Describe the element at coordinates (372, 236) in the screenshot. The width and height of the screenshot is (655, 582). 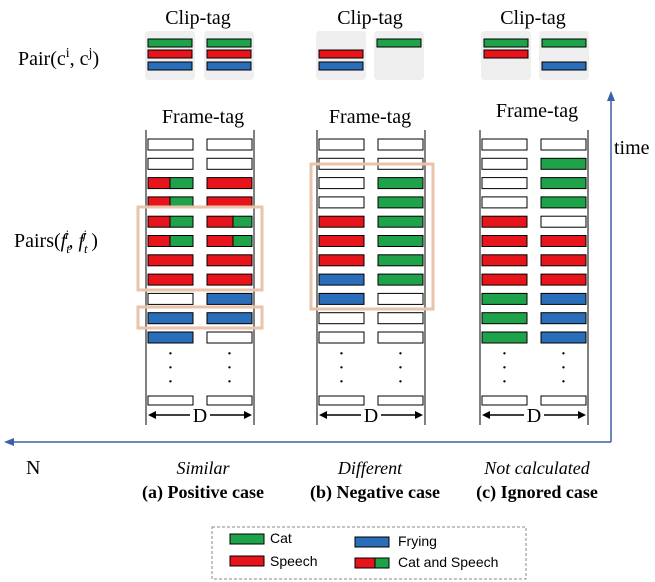
I see `negative-pair-highlight-box` at that location.